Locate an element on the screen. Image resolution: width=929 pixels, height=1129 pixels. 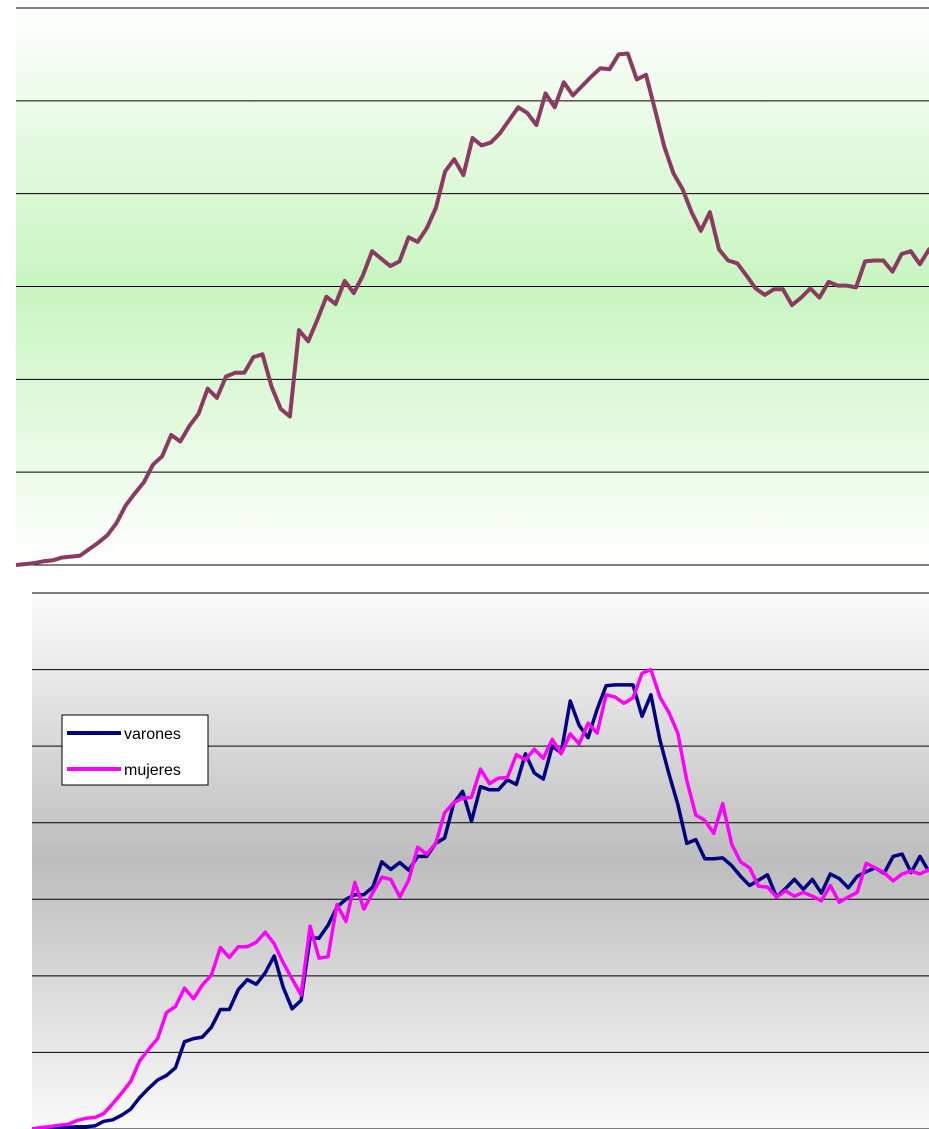
legend-box is located at coordinates (135, 750).